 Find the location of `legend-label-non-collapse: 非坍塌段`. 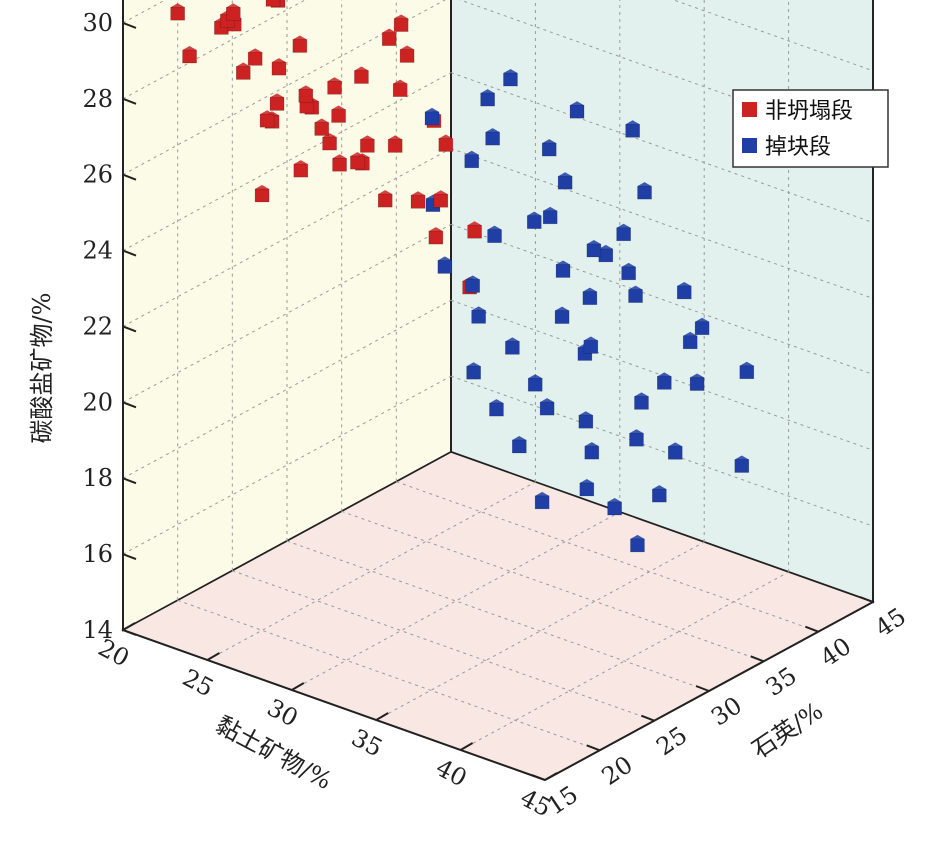

legend-label-non-collapse: 非坍塌段 is located at coordinates (809, 111).